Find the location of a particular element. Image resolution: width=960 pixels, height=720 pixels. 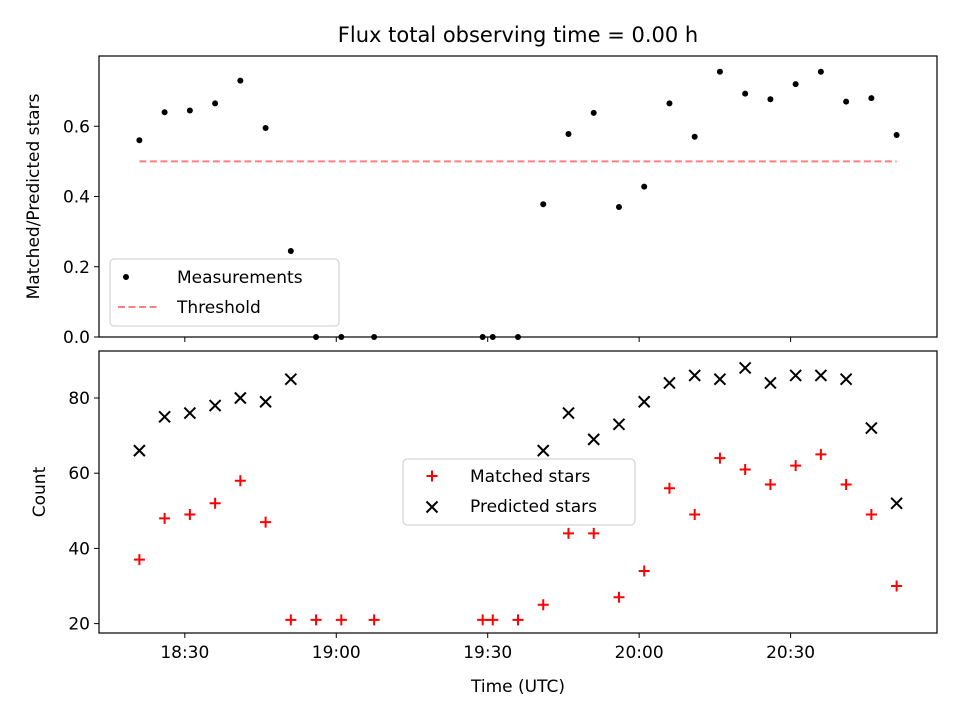

x-axis-label: Time (UTC) is located at coordinates (517, 687).